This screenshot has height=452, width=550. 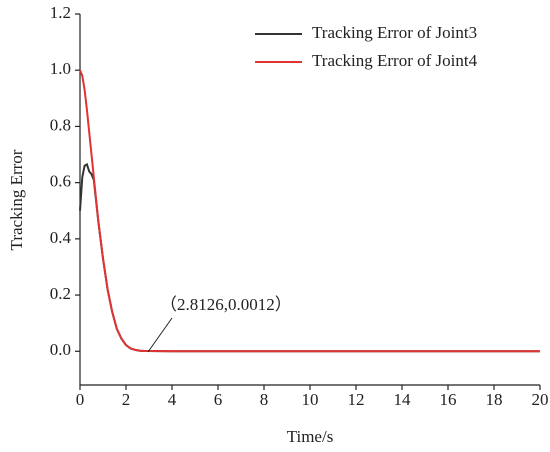 I want to click on x-axis-label: Time/s, so click(x=310, y=436).